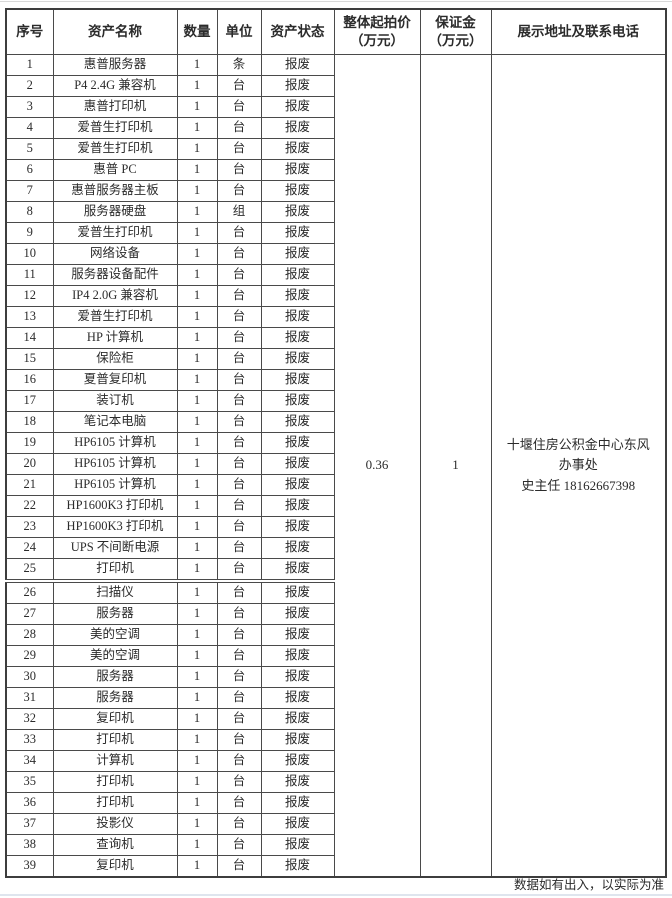 The width and height of the screenshot is (672, 898). What do you see at coordinates (239, 65) in the screenshot?
I see `cell-unit: 条` at bounding box center [239, 65].